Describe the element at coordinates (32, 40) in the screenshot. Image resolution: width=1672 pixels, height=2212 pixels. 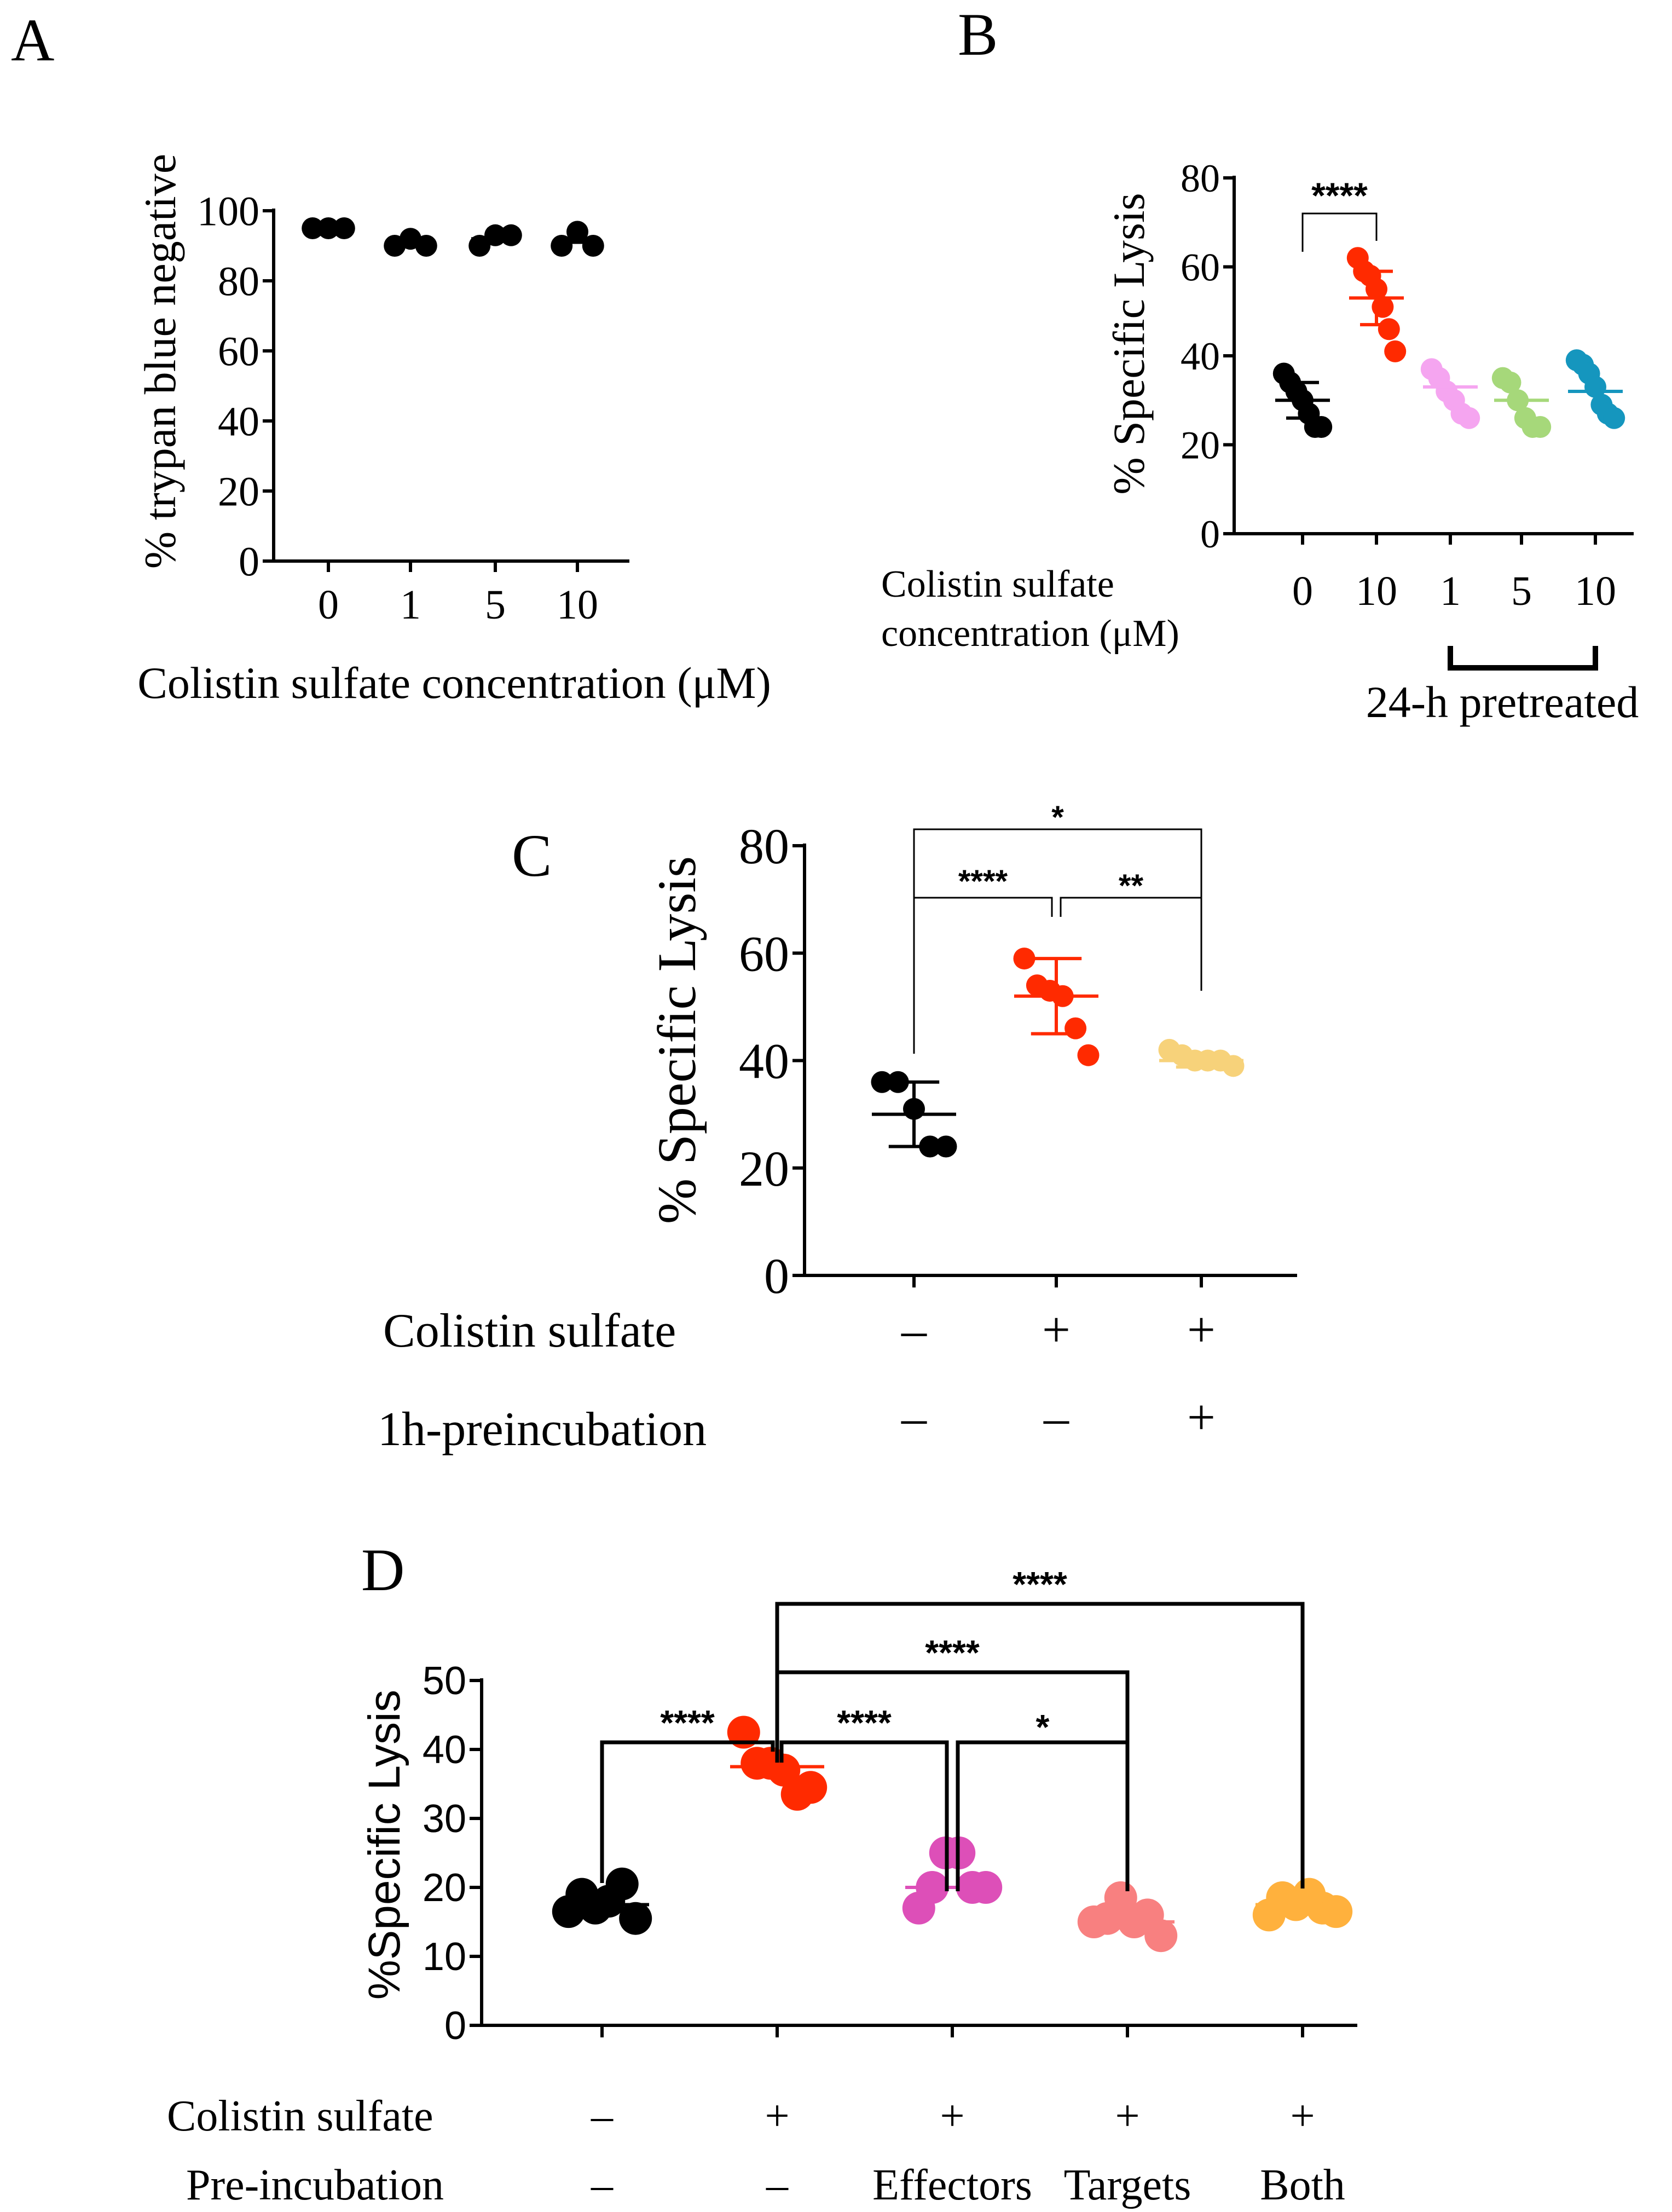
I see `panel-label-a: A` at that location.